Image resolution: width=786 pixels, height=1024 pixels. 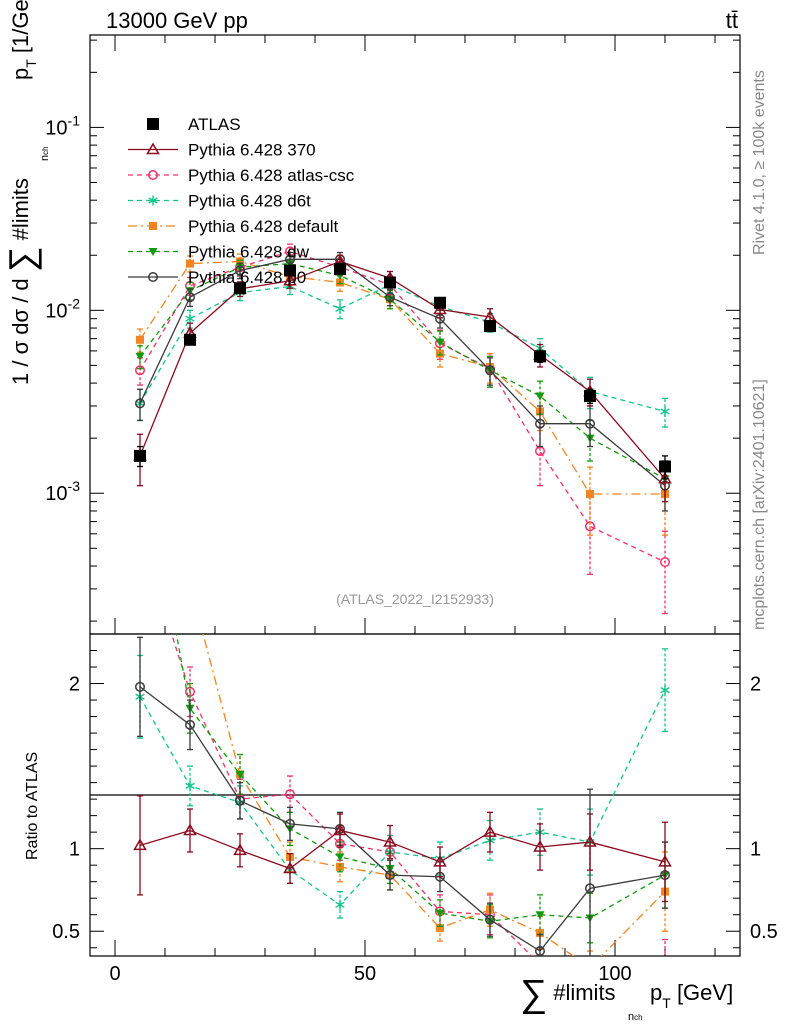 I want to click on process-label: 13000 GeV pp, so click(x=177, y=20).